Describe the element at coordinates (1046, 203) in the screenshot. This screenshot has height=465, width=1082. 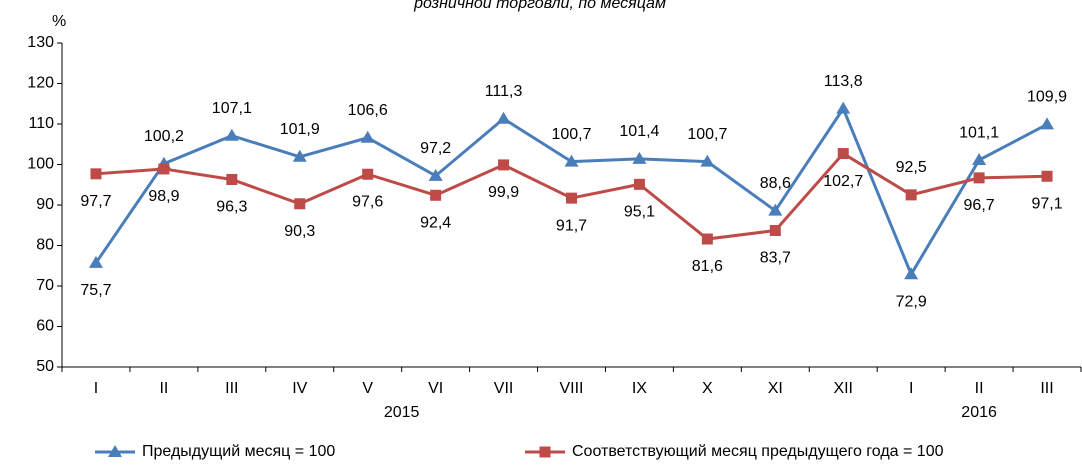
I see `data-label: 97,1` at that location.